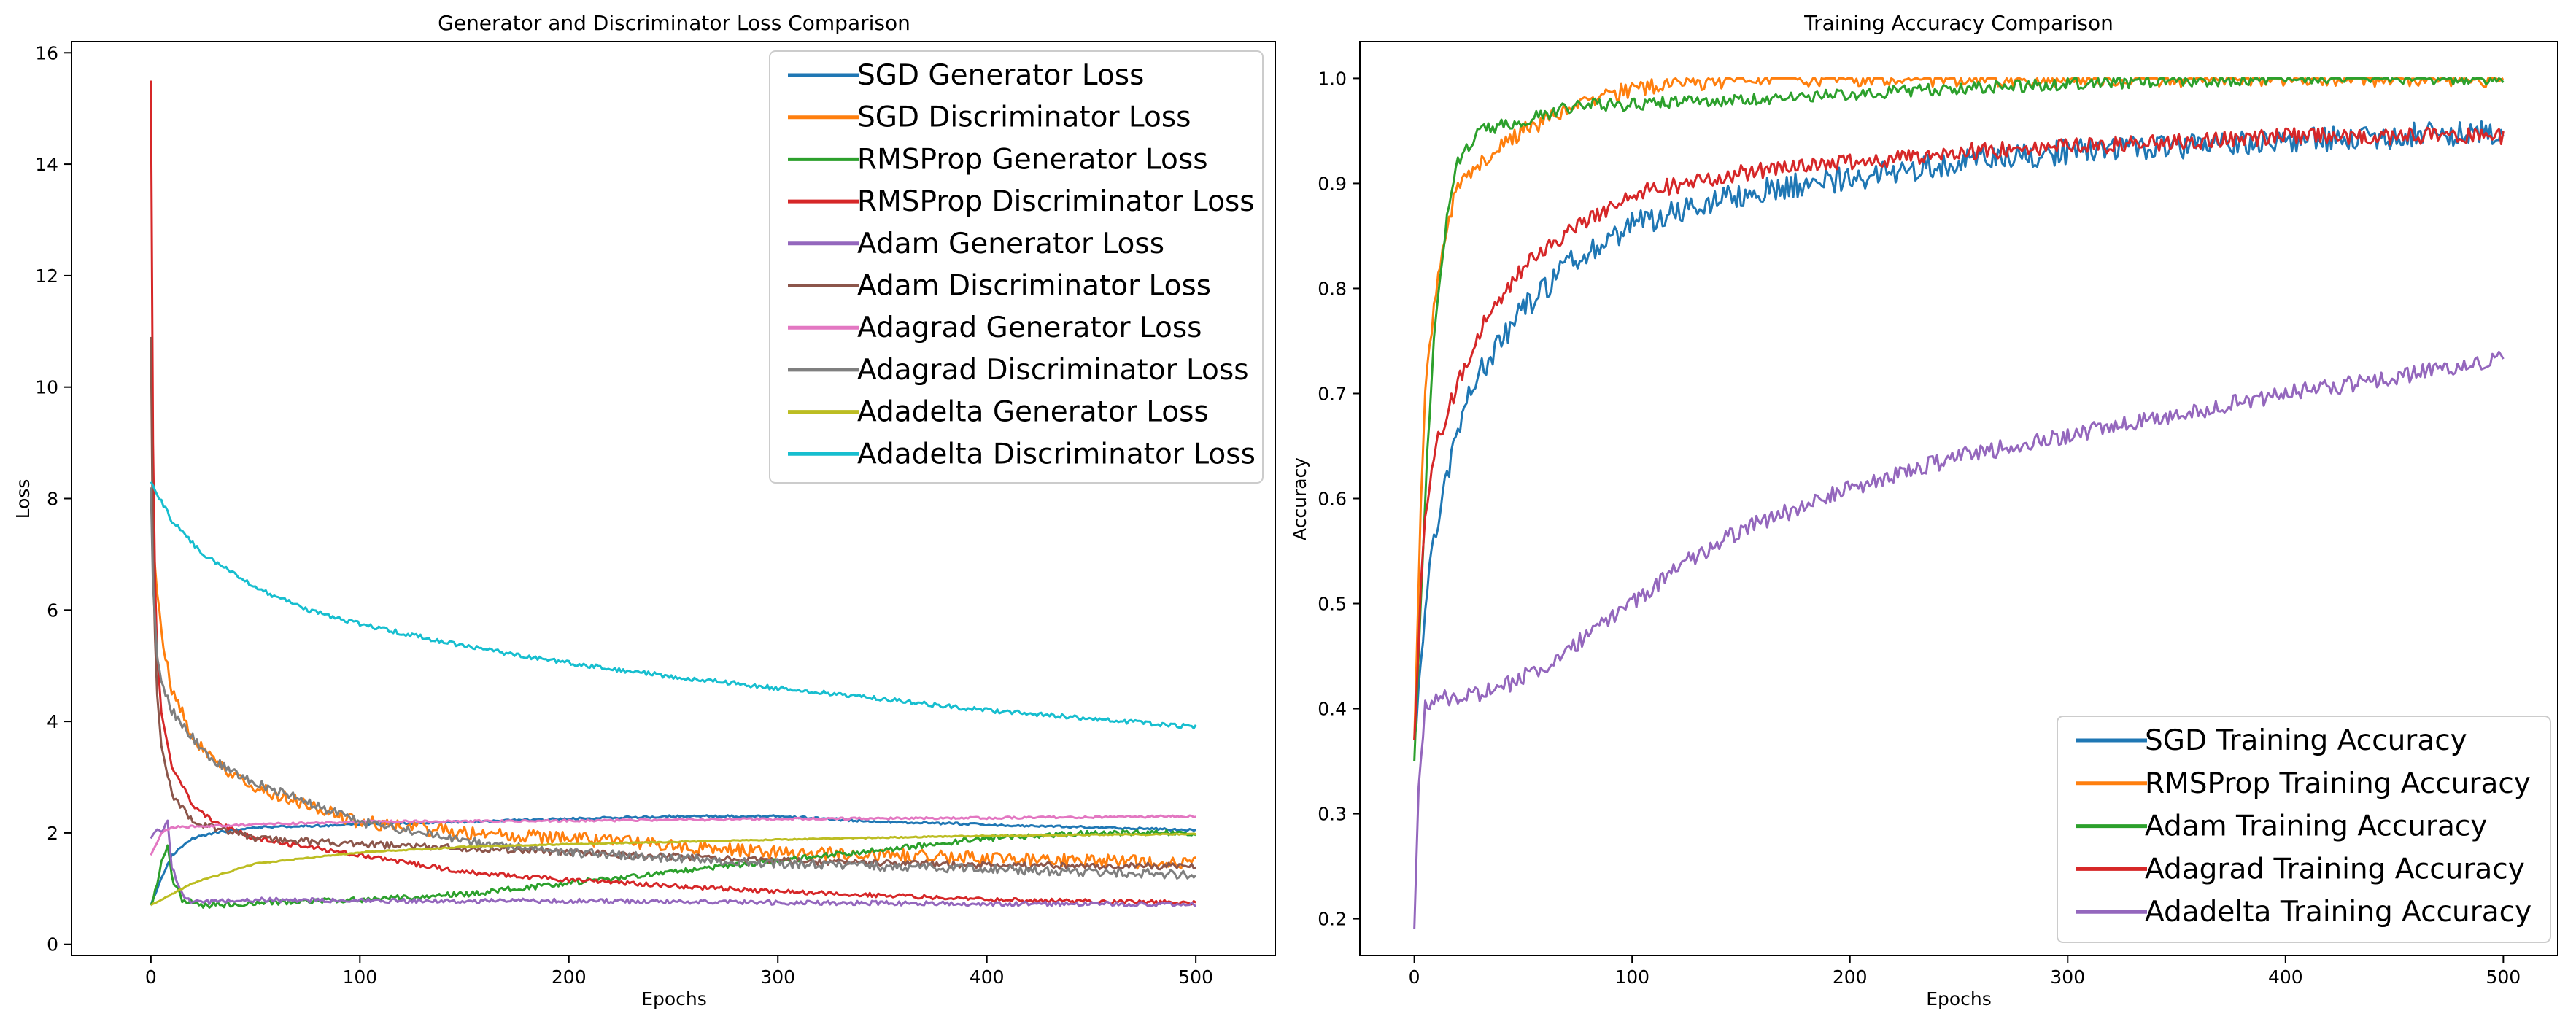 This screenshot has width=2576, height=1027. What do you see at coordinates (1332, 709) in the screenshot?
I see `accuracy-y-tick-label: 0.4` at bounding box center [1332, 709].